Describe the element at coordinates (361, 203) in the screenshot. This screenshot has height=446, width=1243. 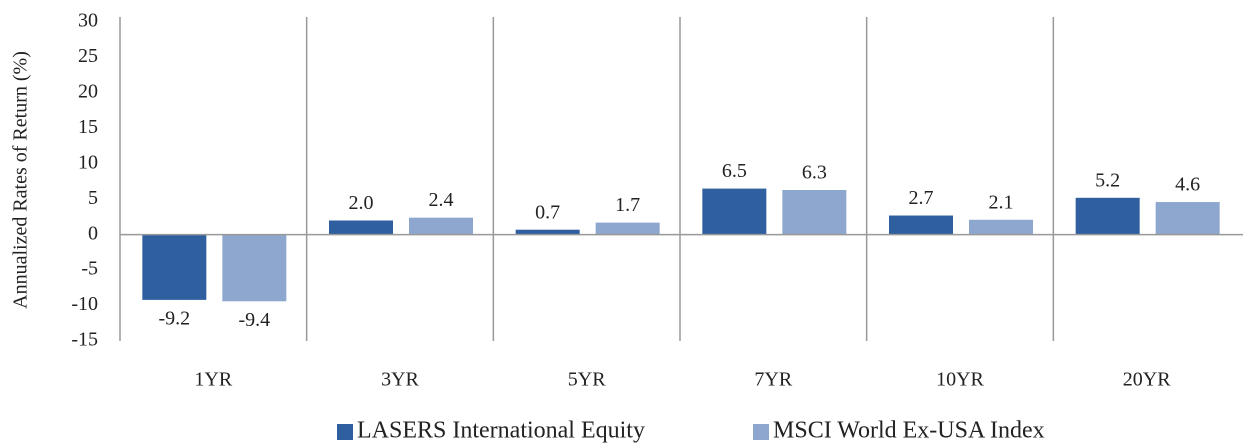
I see `data-label: 2.0` at that location.